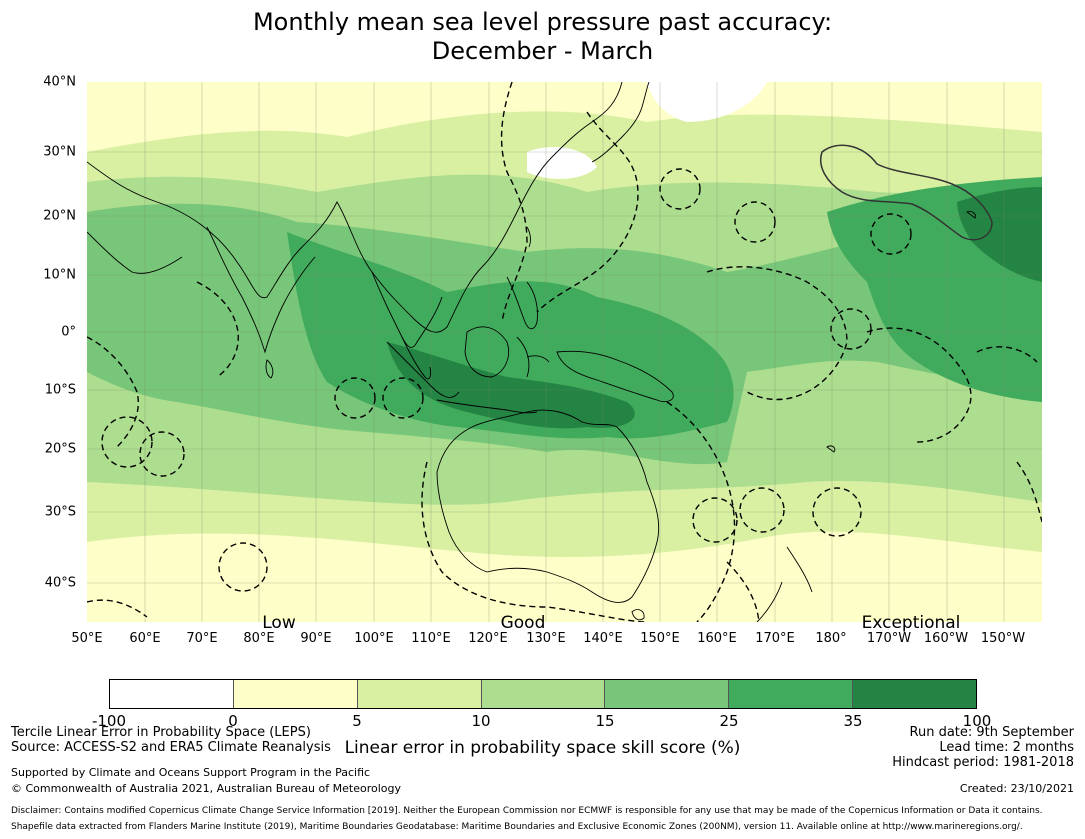  Describe the element at coordinates (523, 623) in the screenshot. I see `skill-label-good: Good` at that location.